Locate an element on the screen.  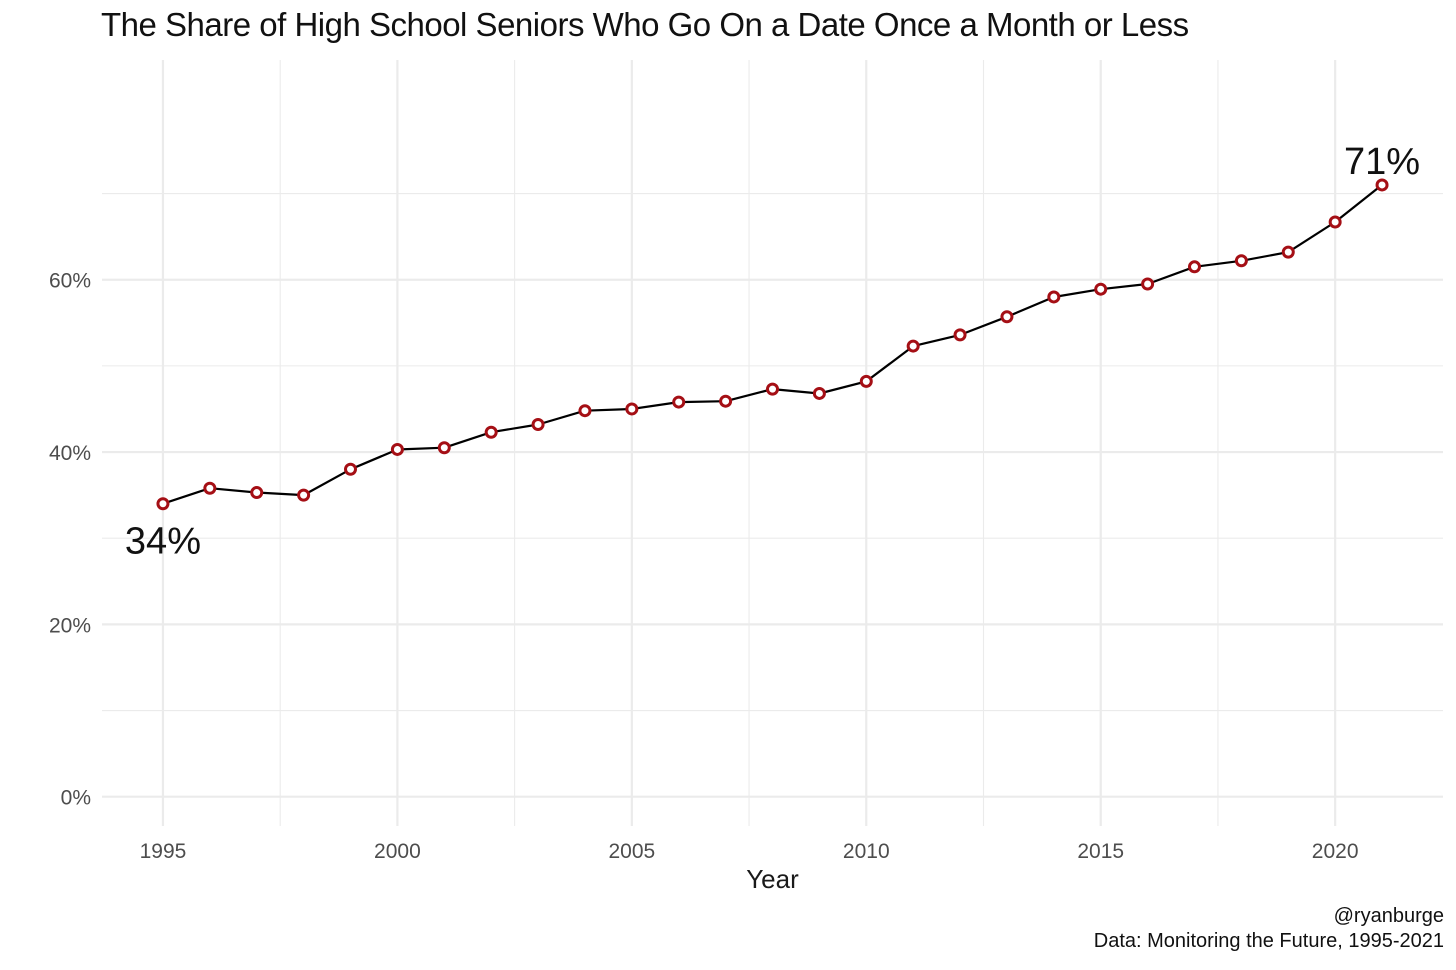
annotation-label: 71% is located at coordinates (1382, 162).